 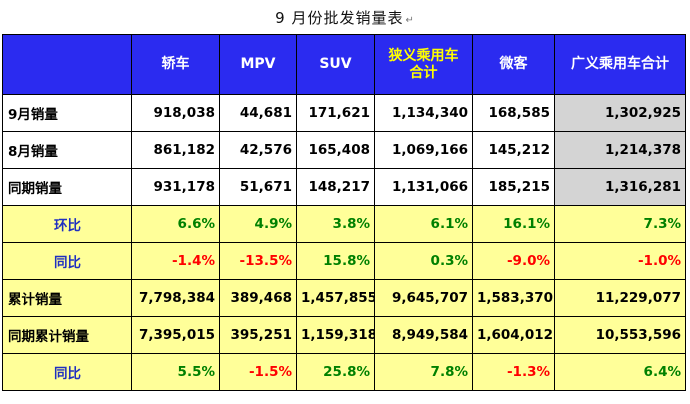 What do you see at coordinates (423, 187) in the screenshot?
I see `table-cell: 1,131,066` at bounding box center [423, 187].